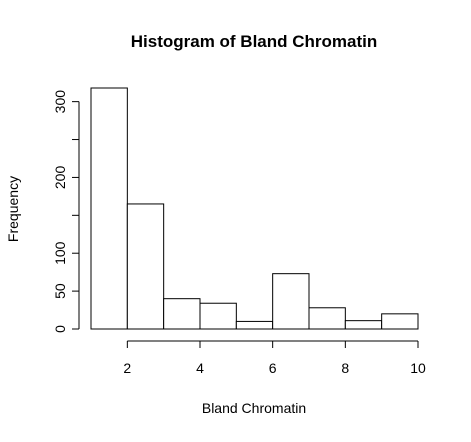 The height and width of the screenshot is (442, 471). I want to click on chart-title: Histogram of Bland Chromatin, so click(254, 41).